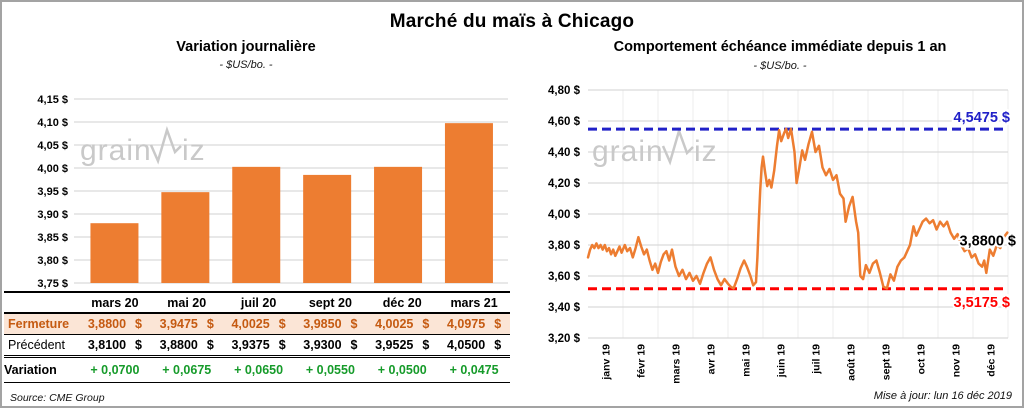 This screenshot has width=1024, height=408. Describe the element at coordinates (852, 362) in the screenshot. I see `svg-text: août 19` at that location.